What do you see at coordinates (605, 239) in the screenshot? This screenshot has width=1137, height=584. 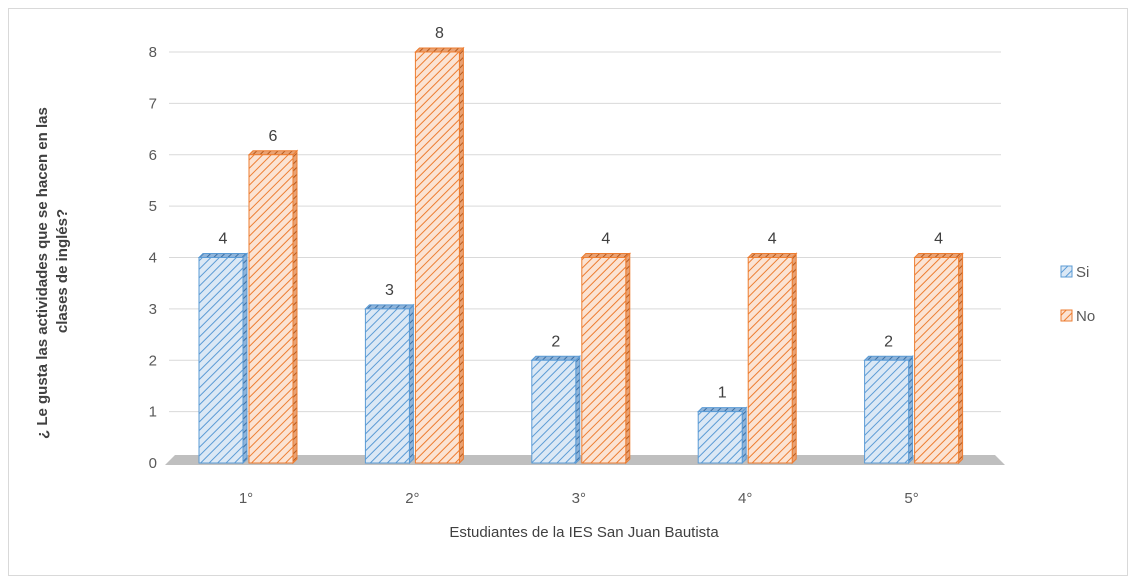 I see `data-label-no-3: 4` at bounding box center [605, 239].